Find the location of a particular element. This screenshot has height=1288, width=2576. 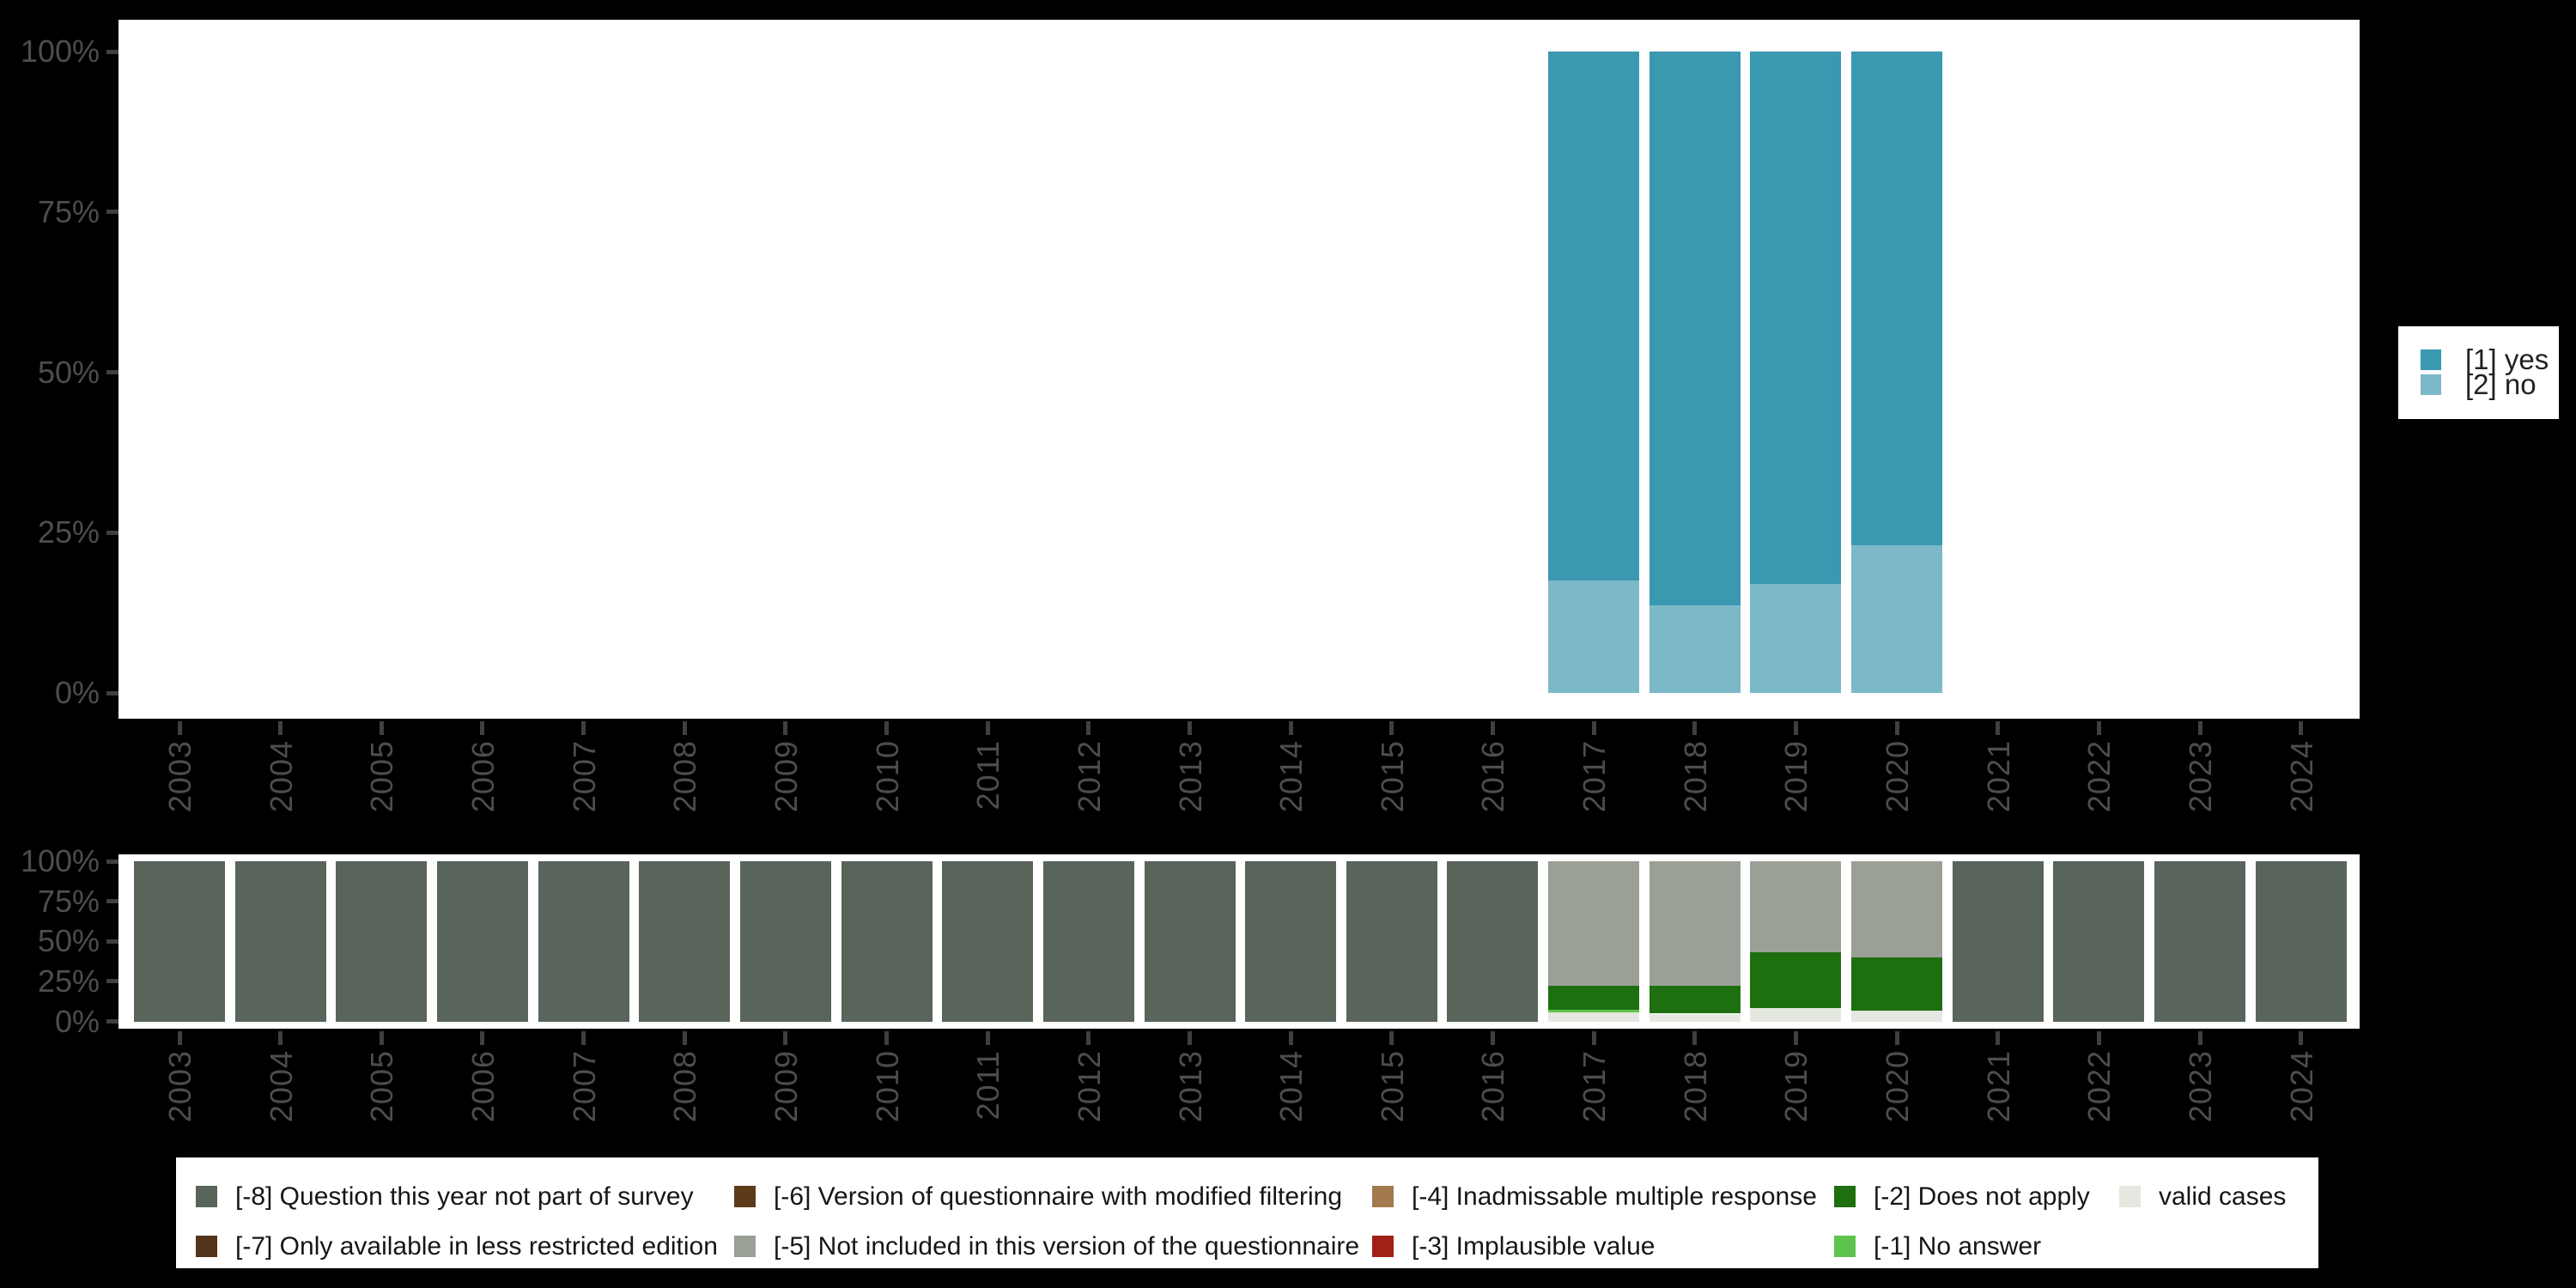

bar-segment-2015-8-question-this-year-not-part-of-survey is located at coordinates (1391, 941).